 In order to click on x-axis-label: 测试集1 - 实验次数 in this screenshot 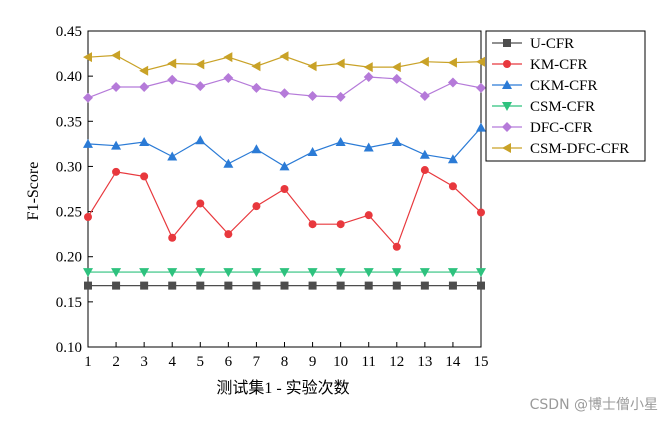, I will do `click(282, 388)`.